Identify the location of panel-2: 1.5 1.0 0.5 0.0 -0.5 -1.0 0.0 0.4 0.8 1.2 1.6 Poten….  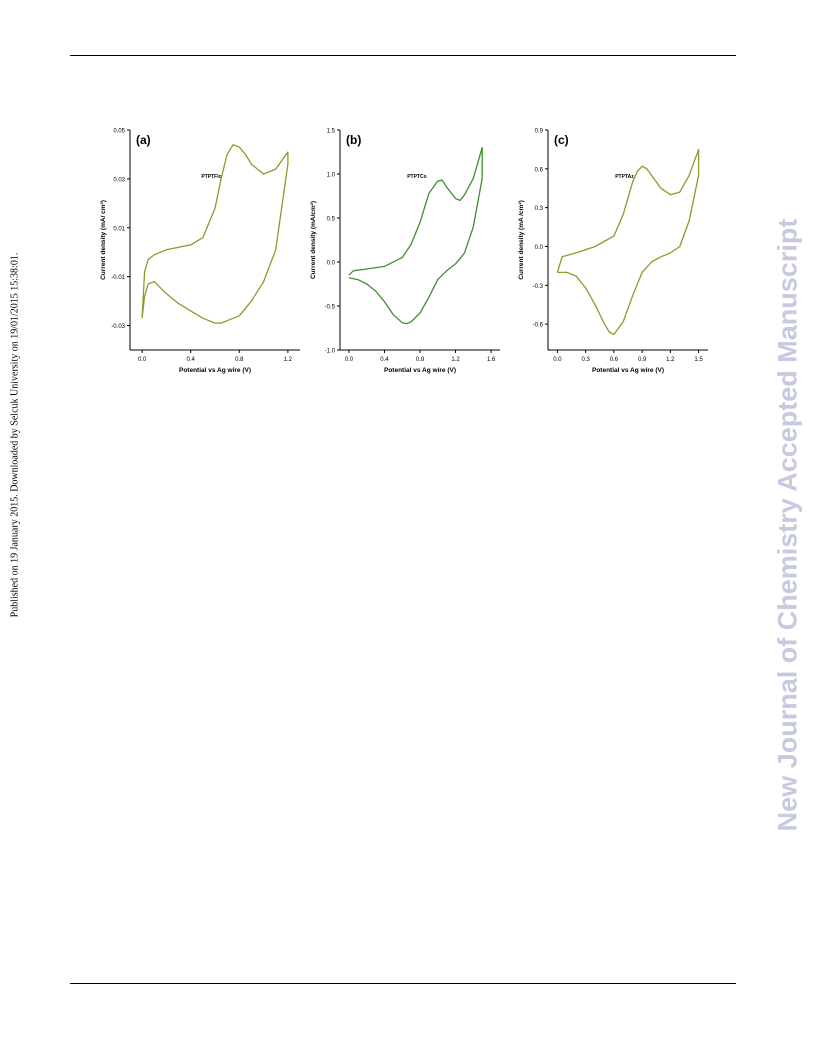
(405, 251).